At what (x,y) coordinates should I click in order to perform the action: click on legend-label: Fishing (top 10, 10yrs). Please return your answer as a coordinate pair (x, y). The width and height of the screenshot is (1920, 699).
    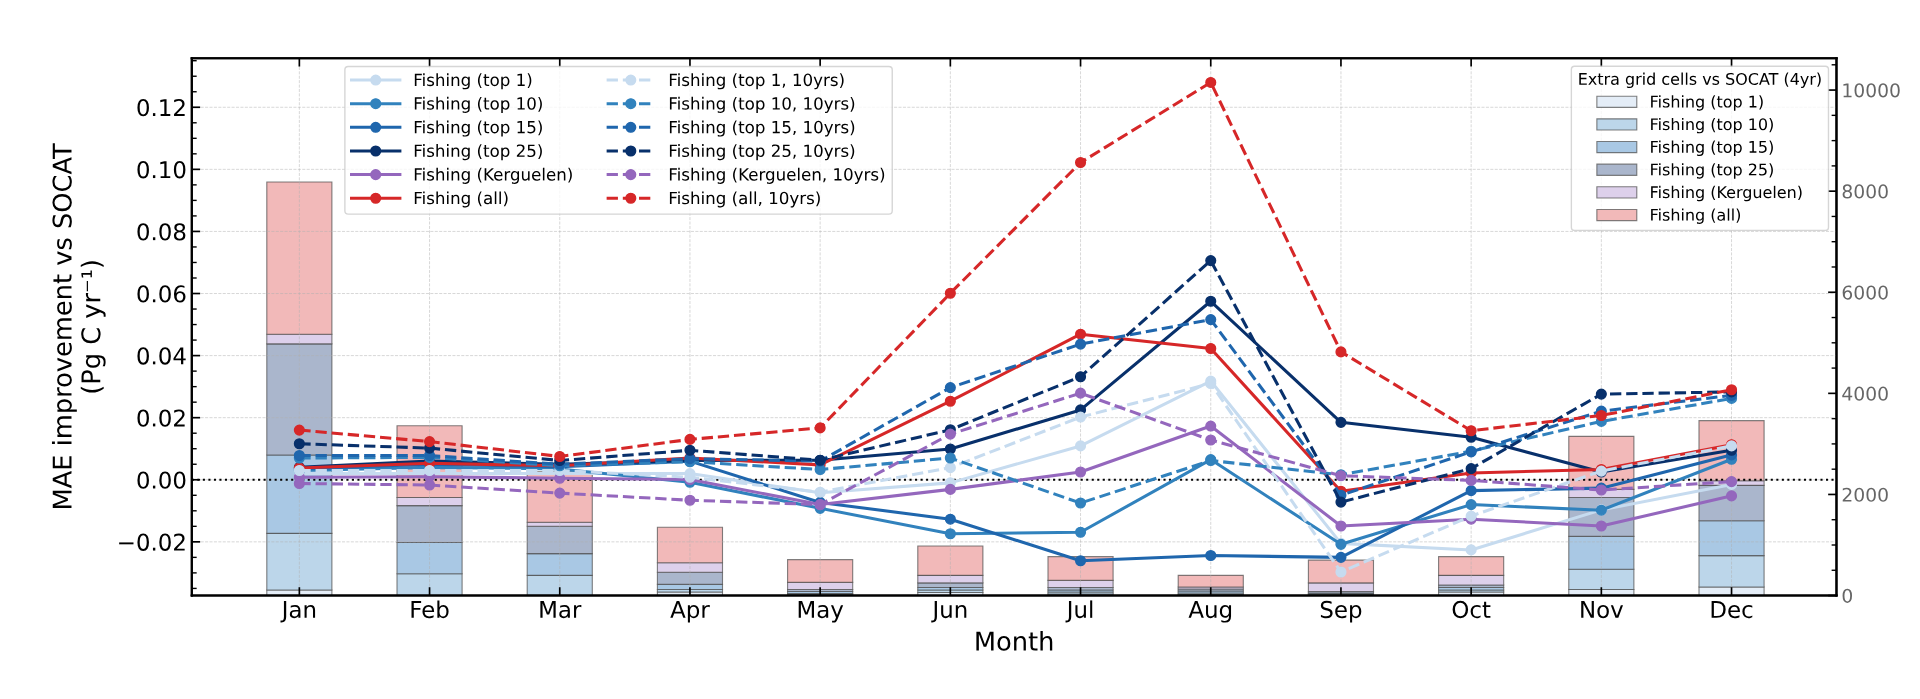
    Looking at the image, I should click on (762, 104).